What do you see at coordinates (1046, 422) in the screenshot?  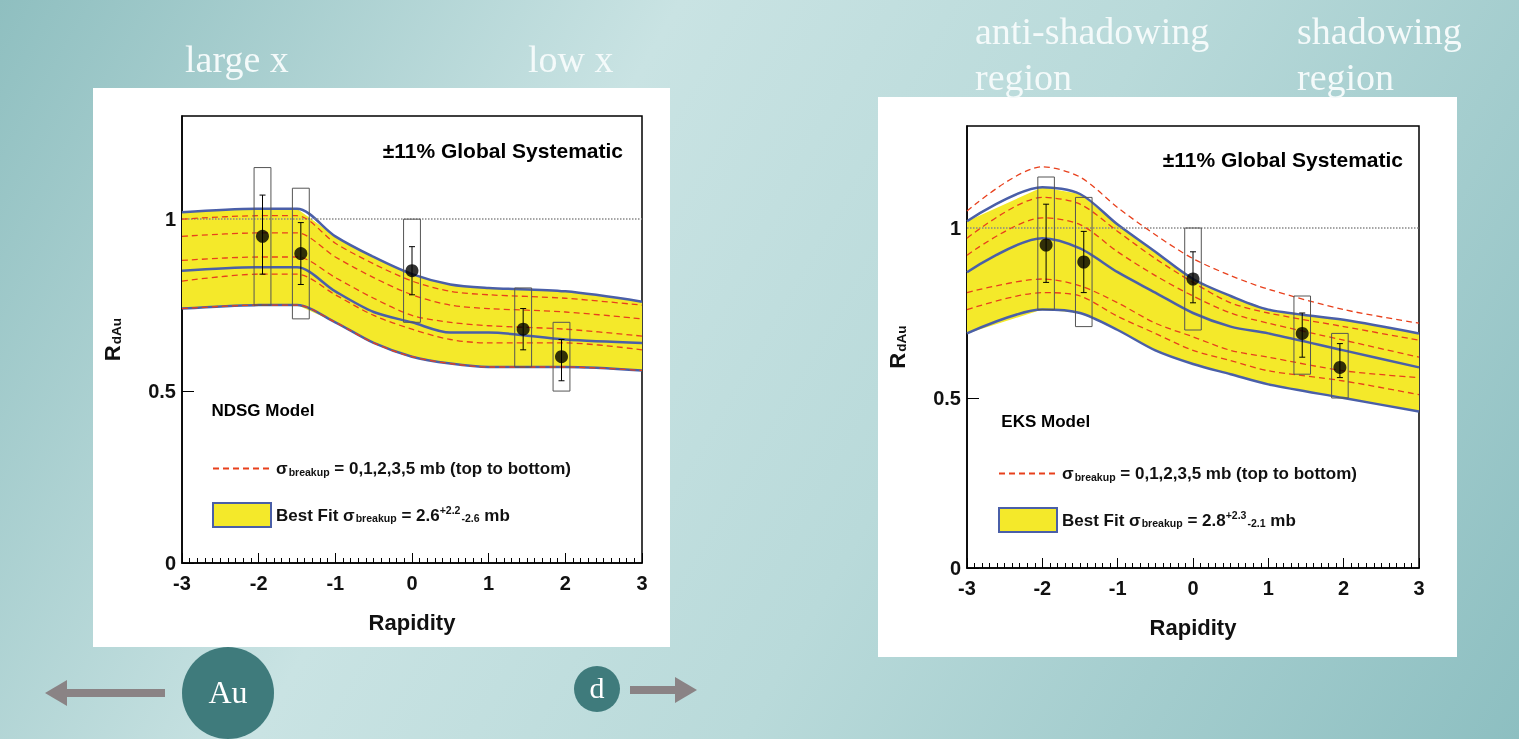 I see `annotation: EKS Model` at bounding box center [1046, 422].